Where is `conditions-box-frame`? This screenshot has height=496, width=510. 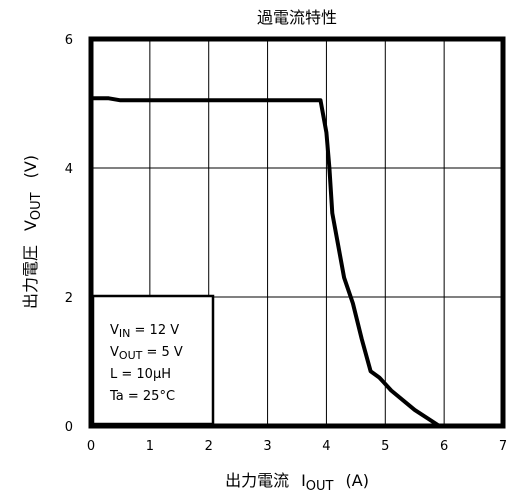 conditions-box-frame is located at coordinates (153, 360).